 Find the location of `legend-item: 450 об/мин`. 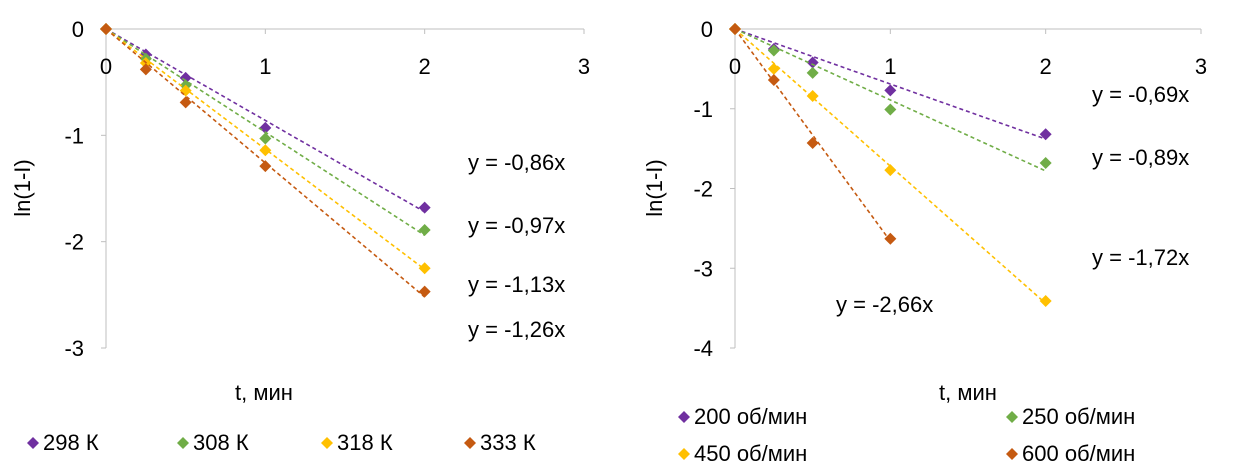

legend-item: 450 об/мин is located at coordinates (742, 453).